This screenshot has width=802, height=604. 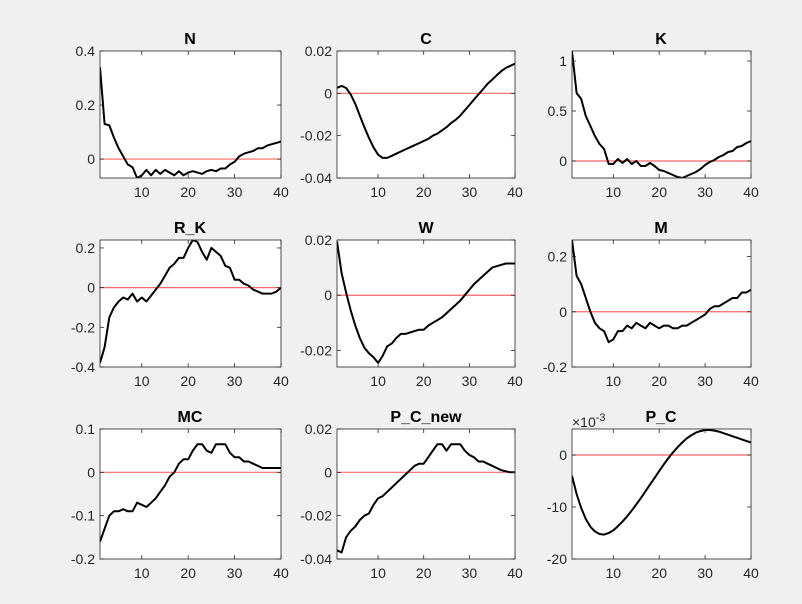 What do you see at coordinates (589, 421) in the screenshot?
I see `y-exponent-label: ×10⁻³` at bounding box center [589, 421].